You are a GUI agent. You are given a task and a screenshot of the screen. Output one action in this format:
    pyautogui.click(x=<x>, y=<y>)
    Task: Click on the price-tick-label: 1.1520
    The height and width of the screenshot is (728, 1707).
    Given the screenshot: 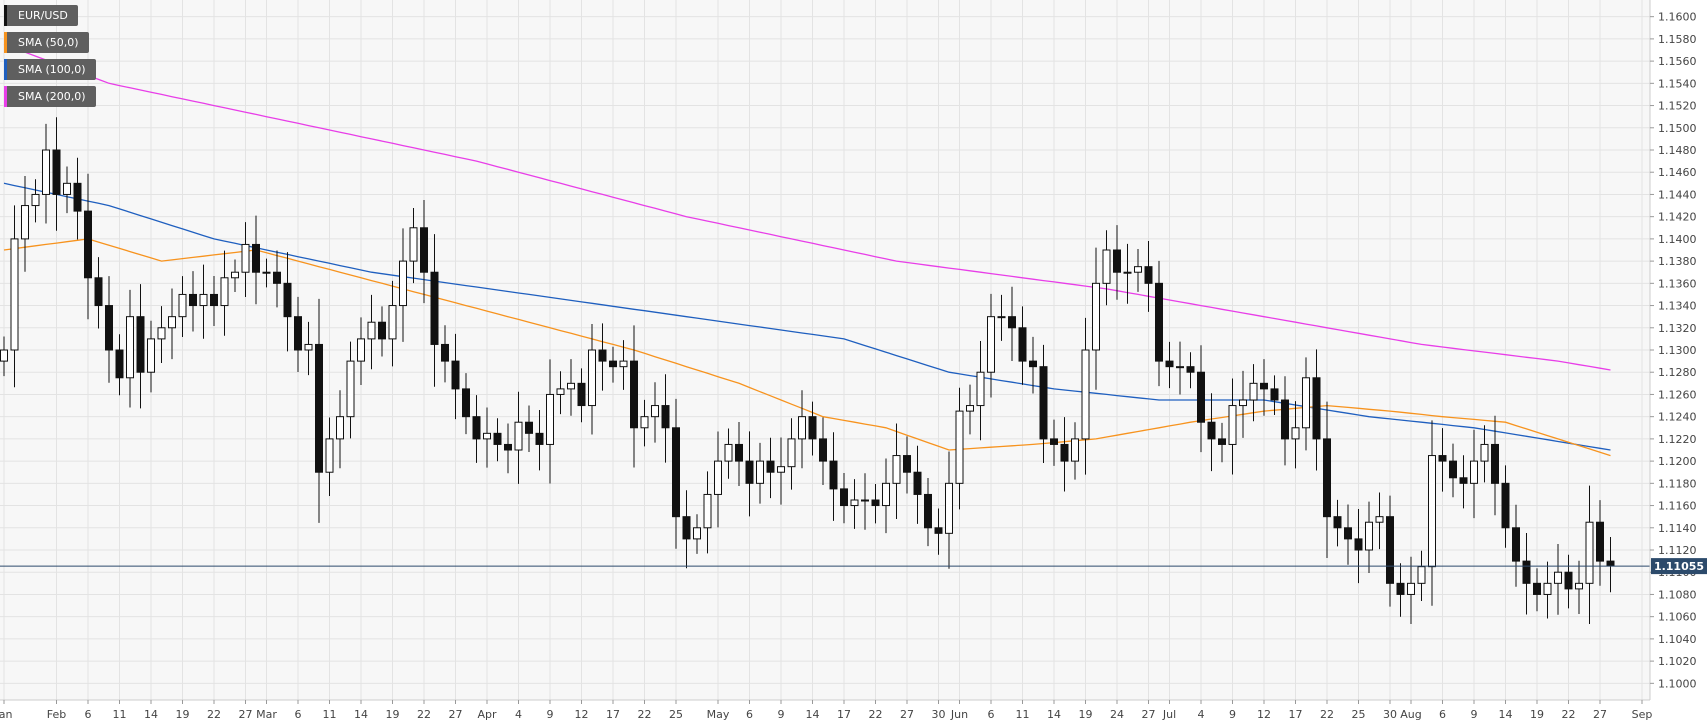 What is the action you would take?
    pyautogui.click(x=1677, y=106)
    